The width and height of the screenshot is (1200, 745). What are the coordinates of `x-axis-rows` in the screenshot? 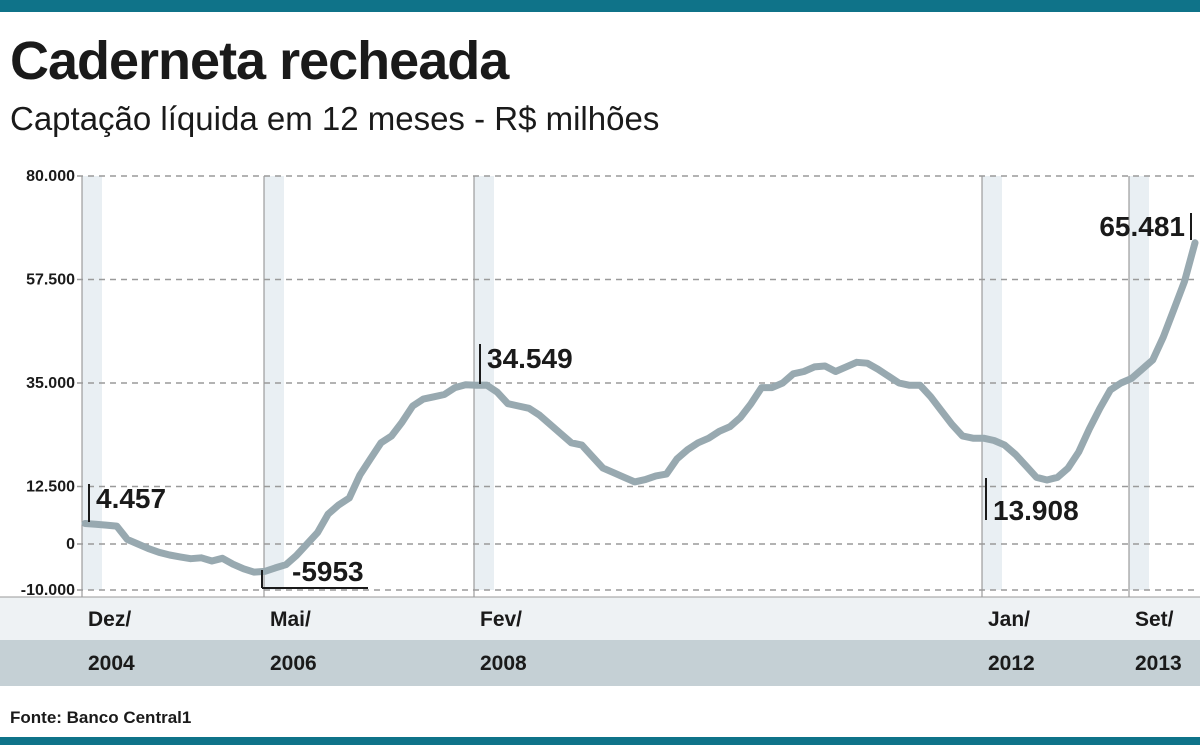 It's located at (600, 641).